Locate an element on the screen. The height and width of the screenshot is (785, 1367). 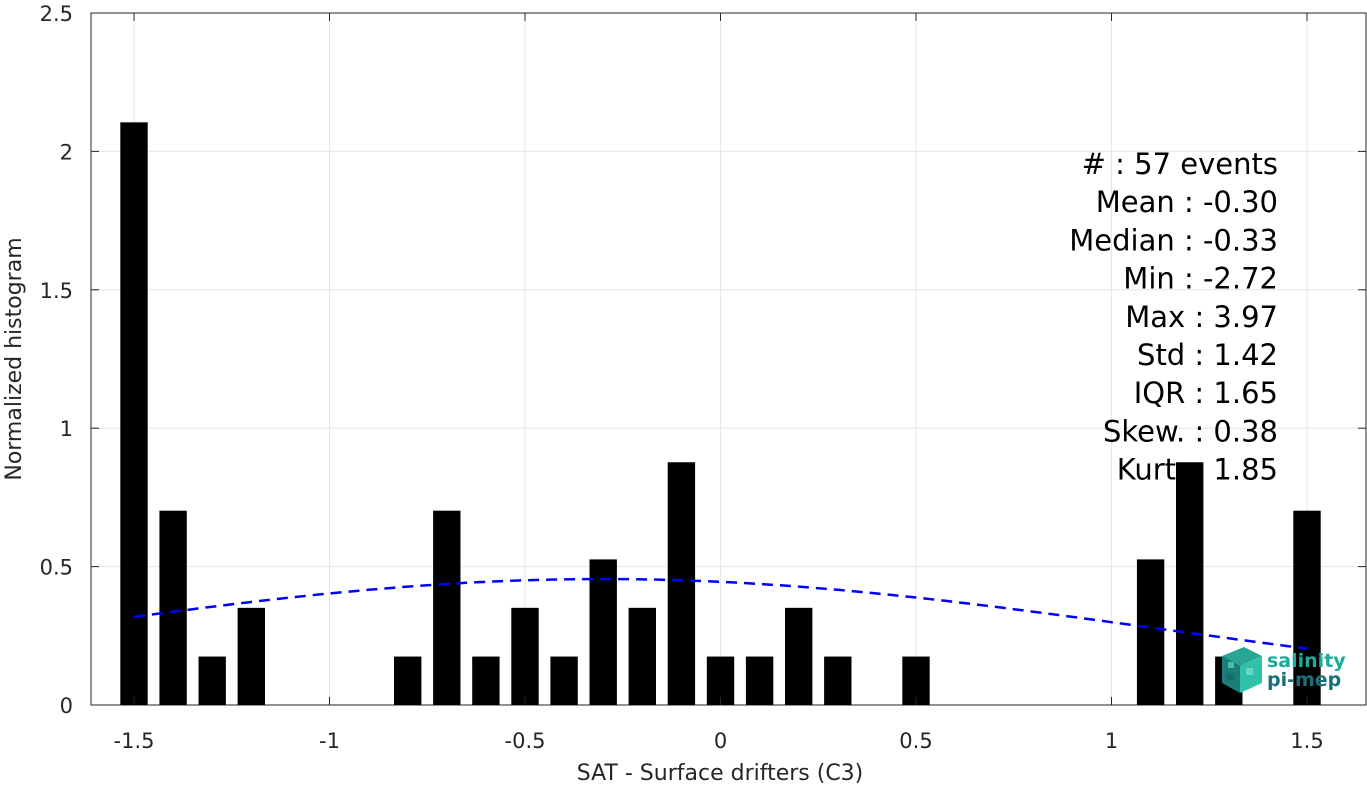
logo-text-pi-mep: pi-mep is located at coordinates (1304, 680).